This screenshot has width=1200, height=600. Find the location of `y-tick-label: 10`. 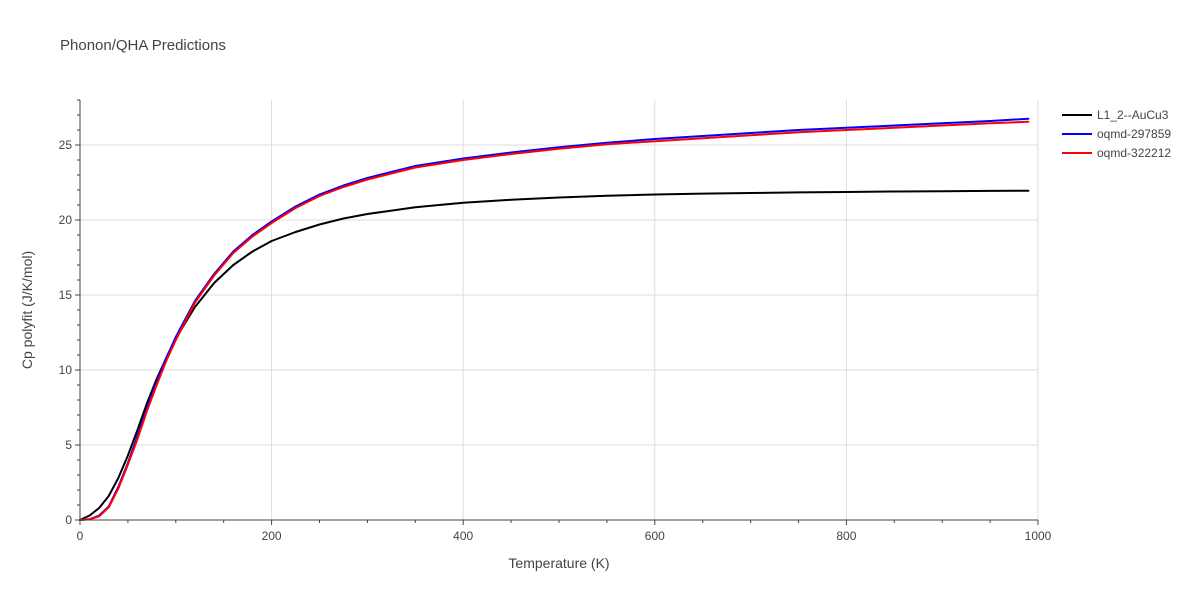

y-tick-label: 10 is located at coordinates (66, 370).